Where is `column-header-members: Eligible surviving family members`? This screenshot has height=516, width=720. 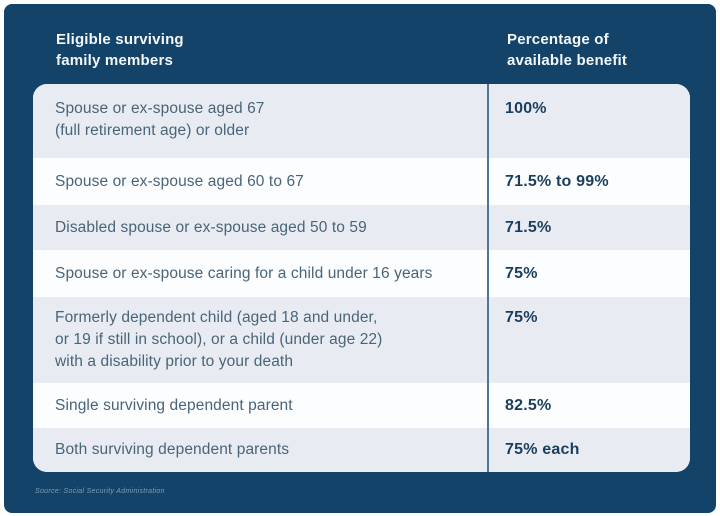
column-header-members: Eligible surviving family members is located at coordinates (120, 50).